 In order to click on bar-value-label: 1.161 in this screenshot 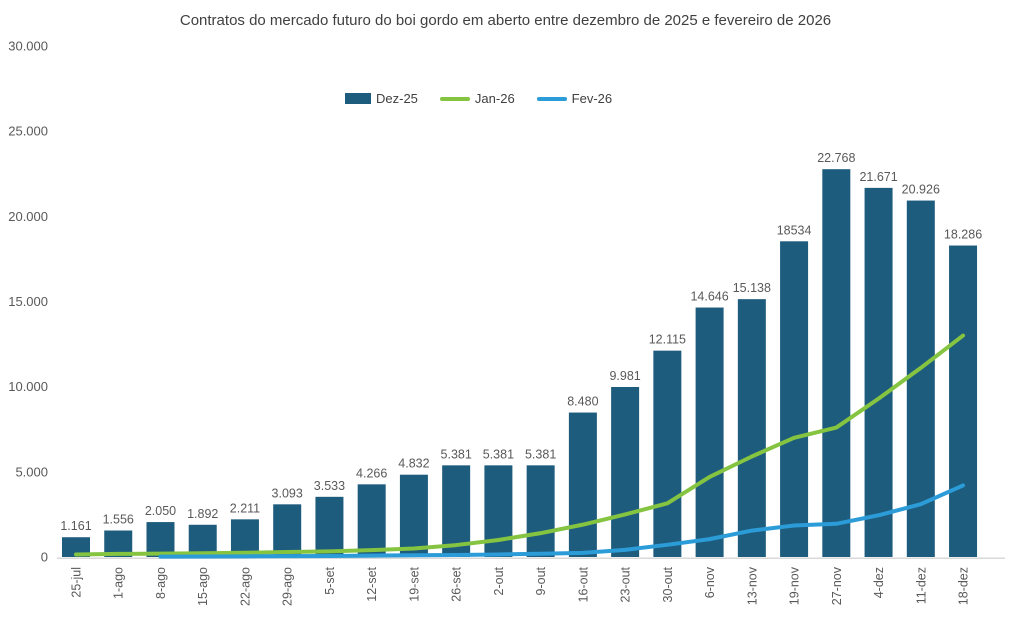, I will do `click(75, 526)`.